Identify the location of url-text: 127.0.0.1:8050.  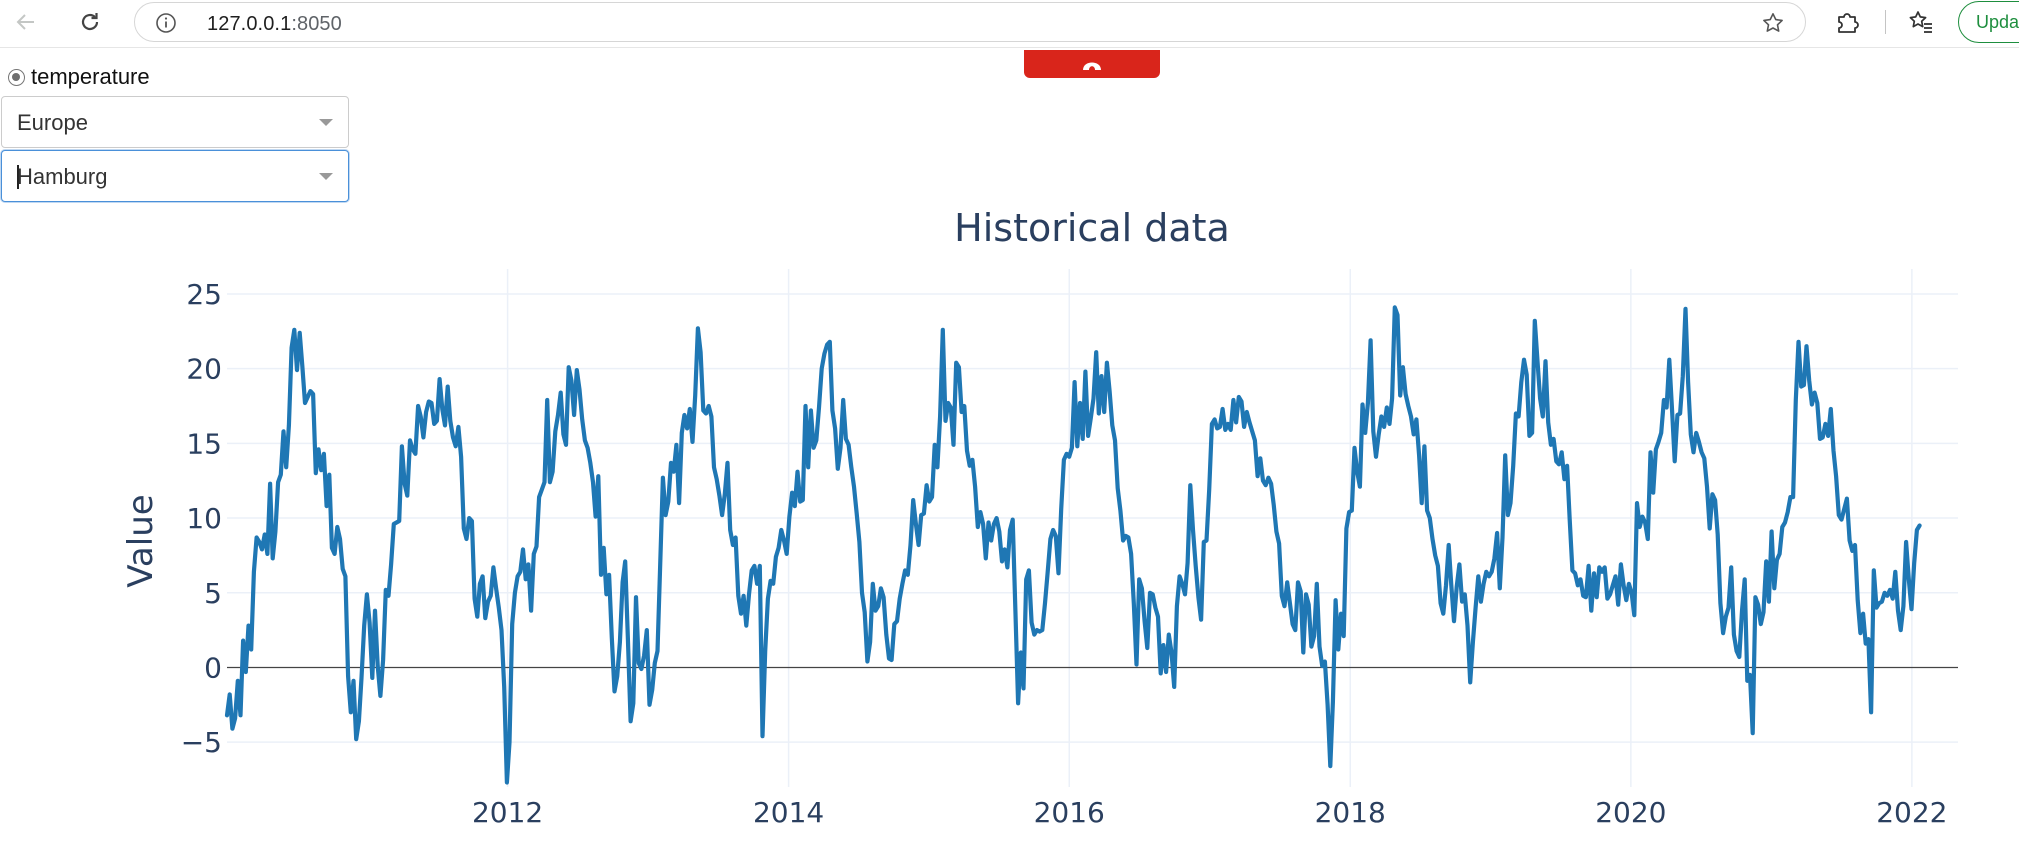
(274, 24).